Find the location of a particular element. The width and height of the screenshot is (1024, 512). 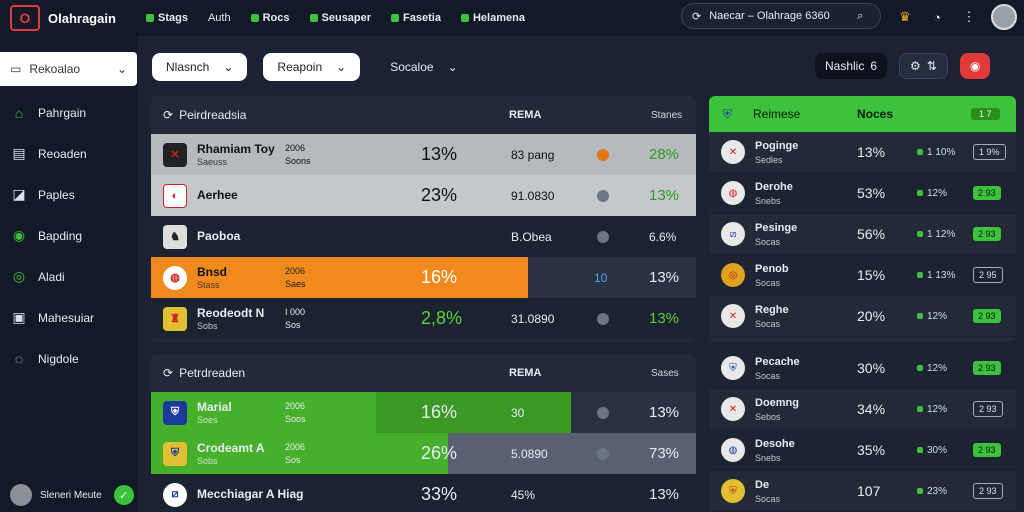

search-input is located at coordinates (779, 16).